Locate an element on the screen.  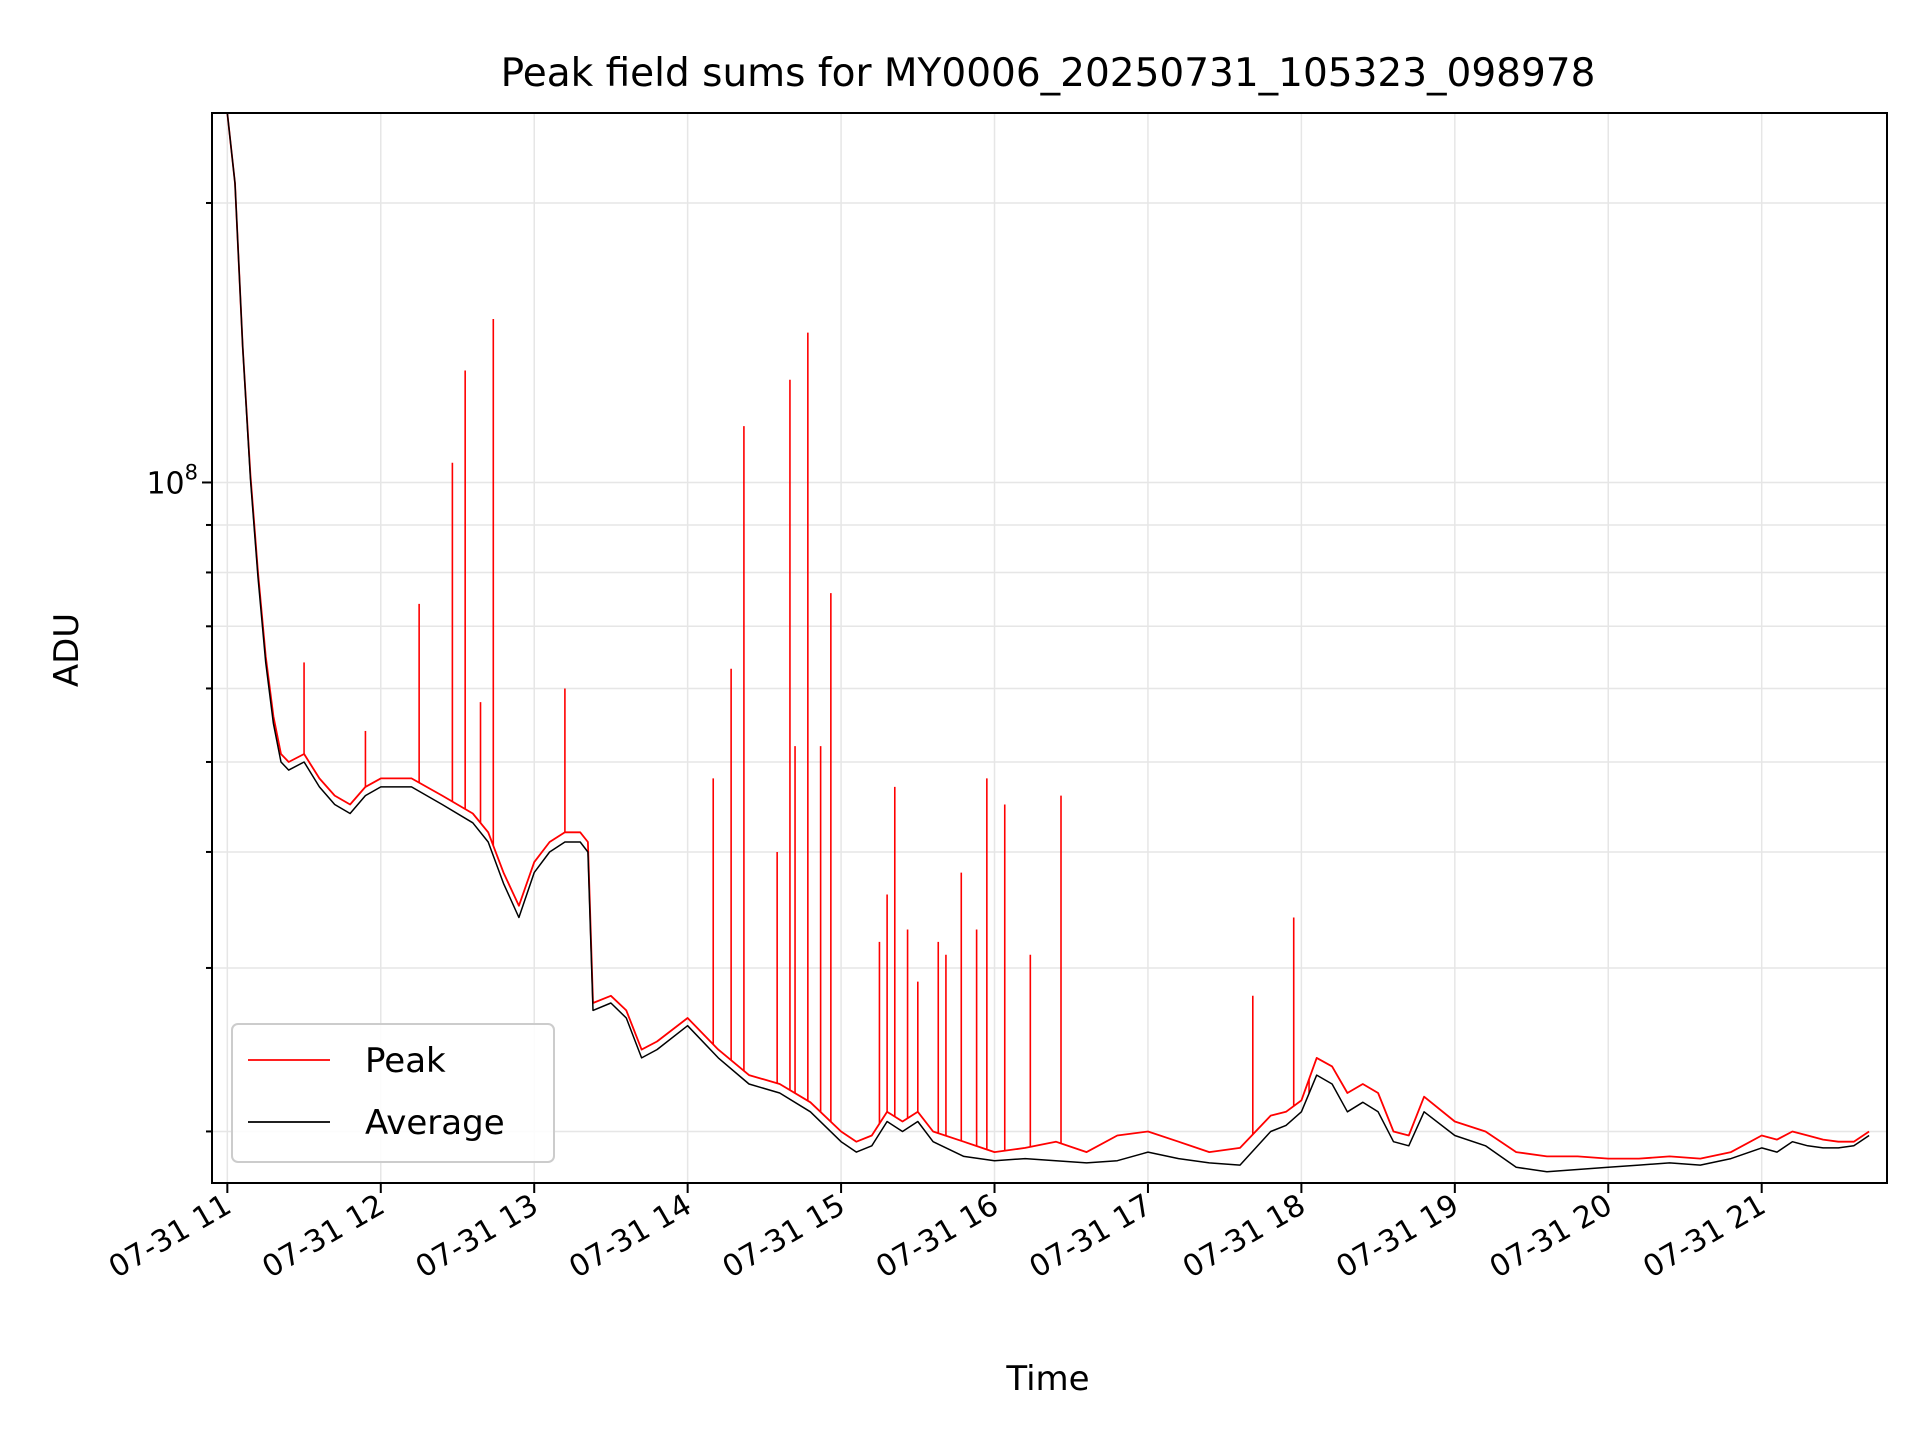
legend-box is located at coordinates (393, 1093).